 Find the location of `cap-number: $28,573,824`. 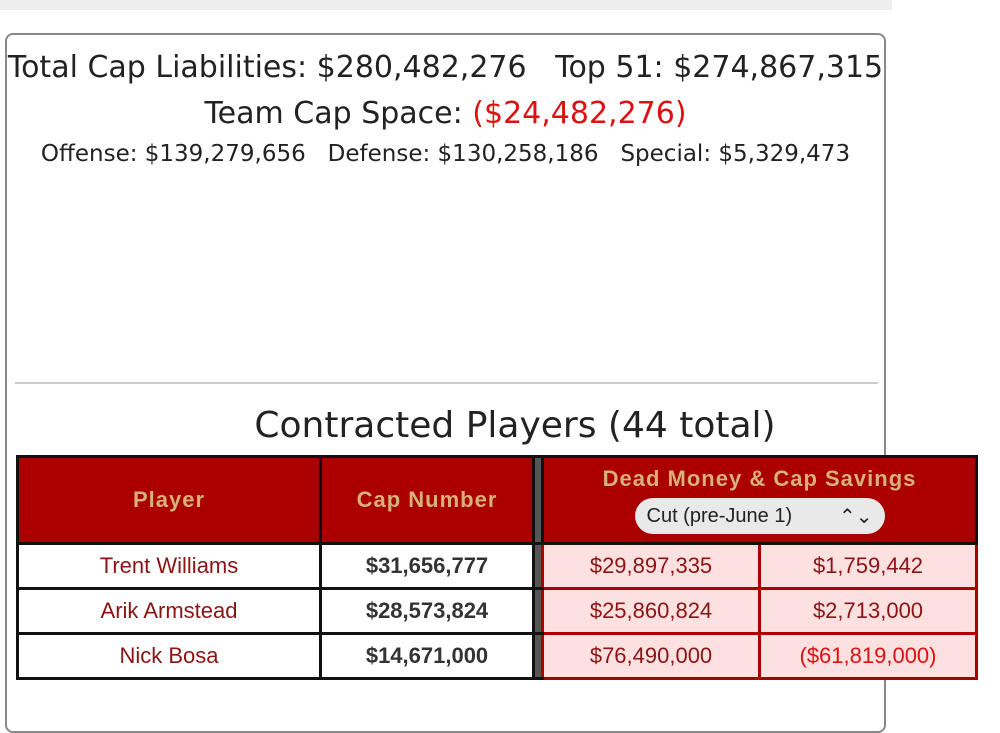

cap-number: $28,573,824 is located at coordinates (427, 611).